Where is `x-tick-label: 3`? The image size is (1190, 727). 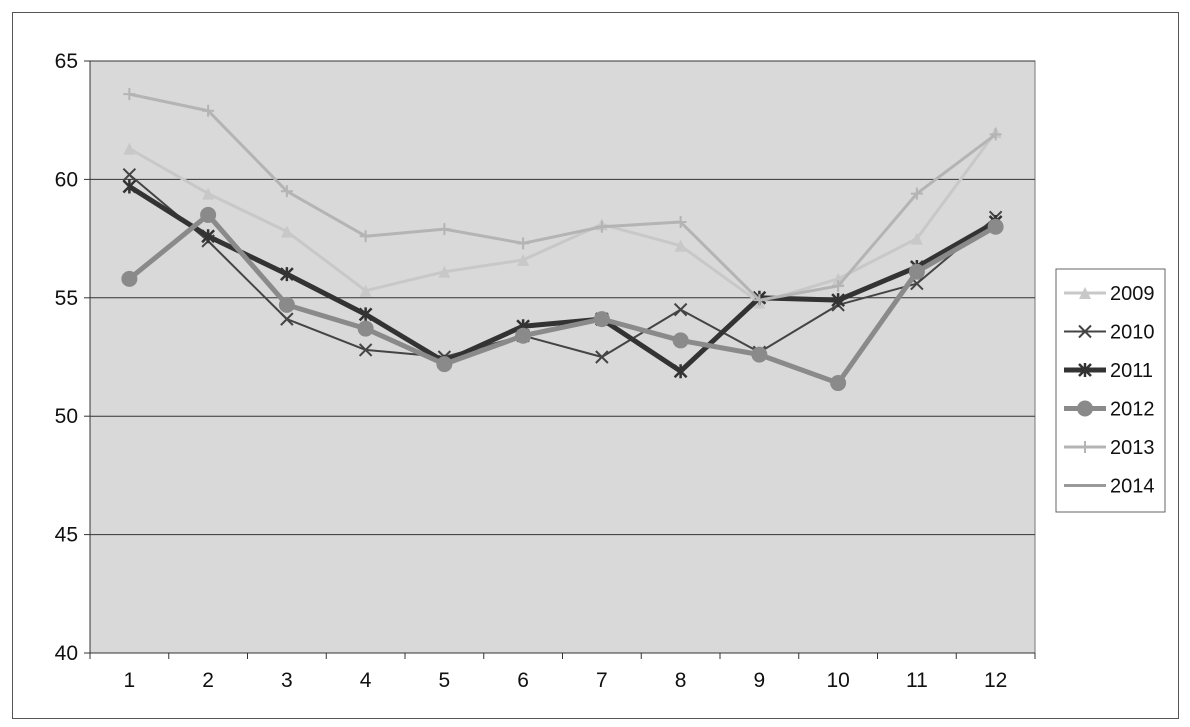
x-tick-label: 3 is located at coordinates (287, 680).